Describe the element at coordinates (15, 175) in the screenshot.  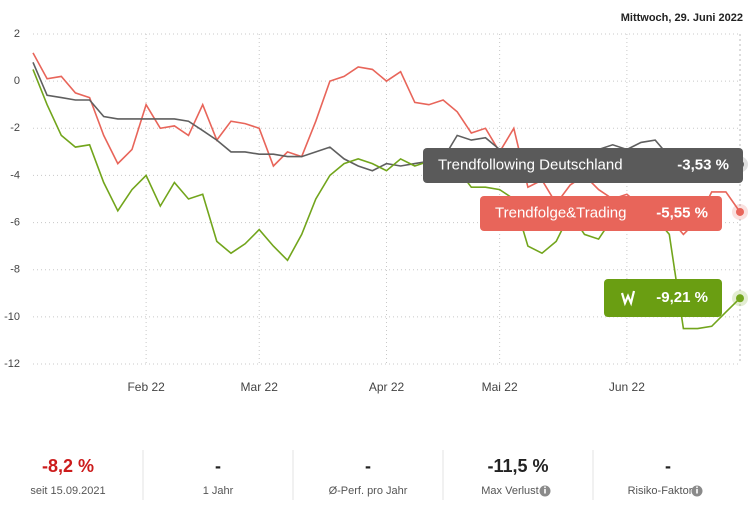
I see `y-tick-label: -4` at that location.